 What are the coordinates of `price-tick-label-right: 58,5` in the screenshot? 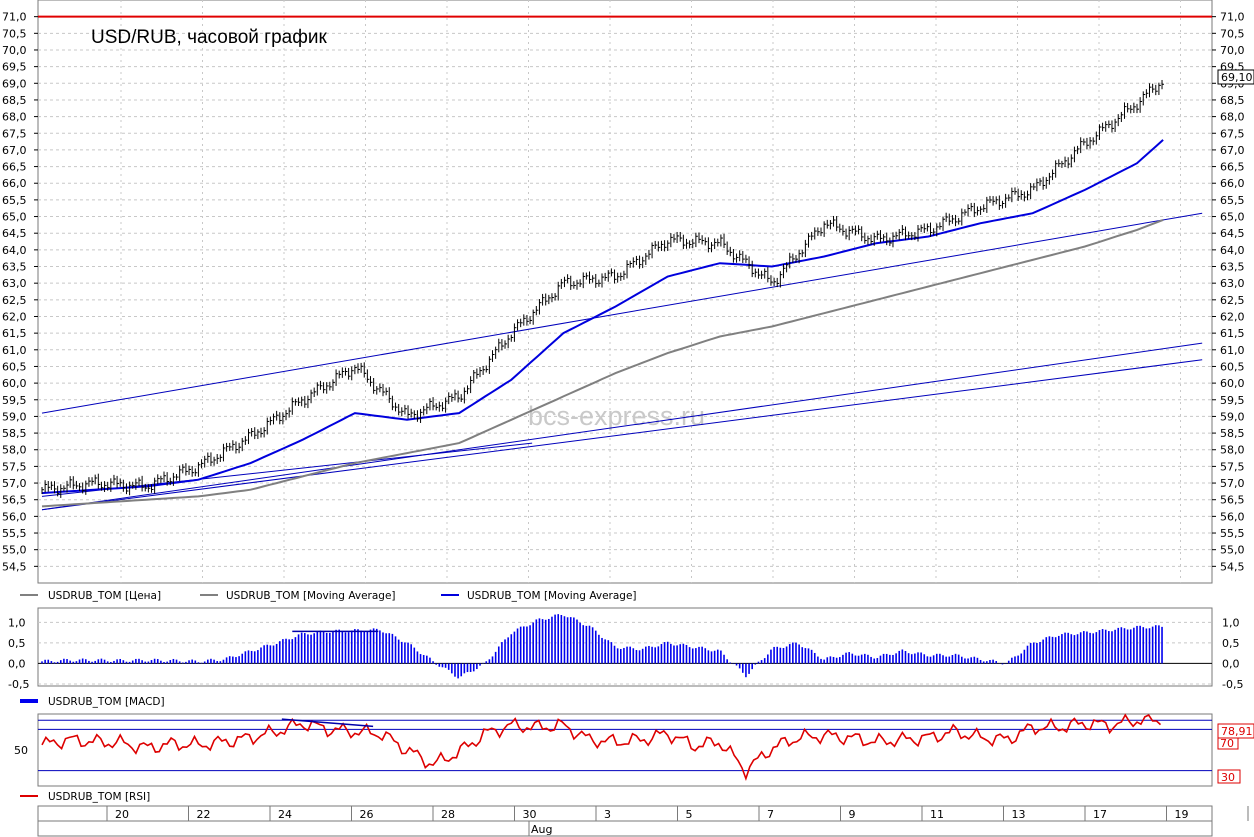 It's located at (1232, 433).